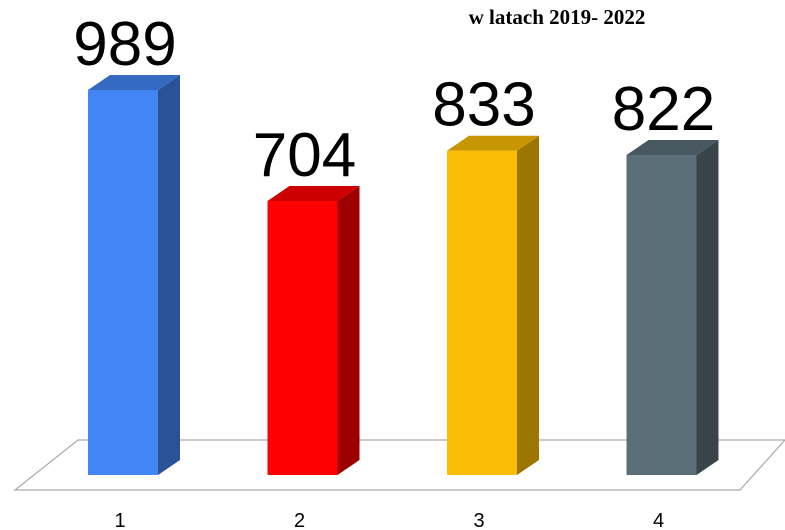  I want to click on x-tick-label: 4, so click(658, 520).